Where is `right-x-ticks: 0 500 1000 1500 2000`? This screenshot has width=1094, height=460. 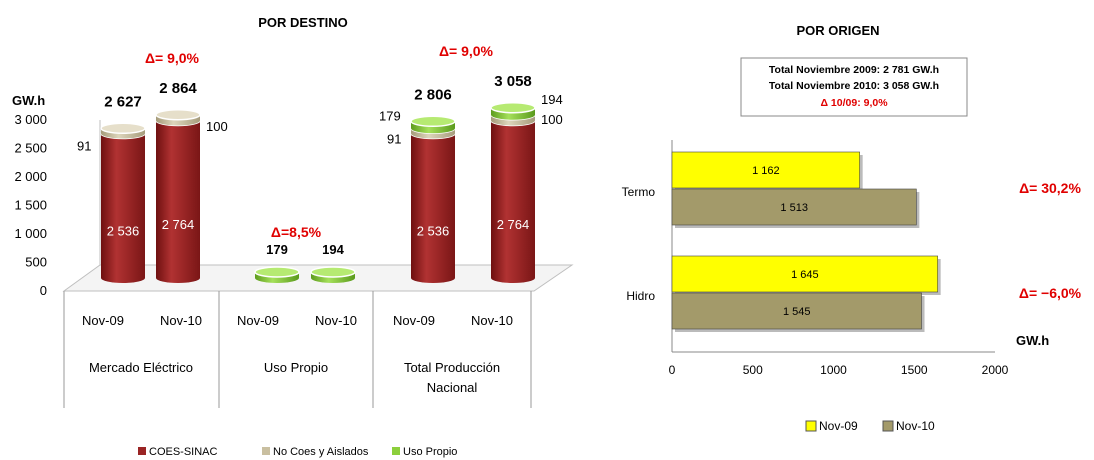
right-x-ticks: 0 500 1000 1500 2000 is located at coordinates (839, 370).